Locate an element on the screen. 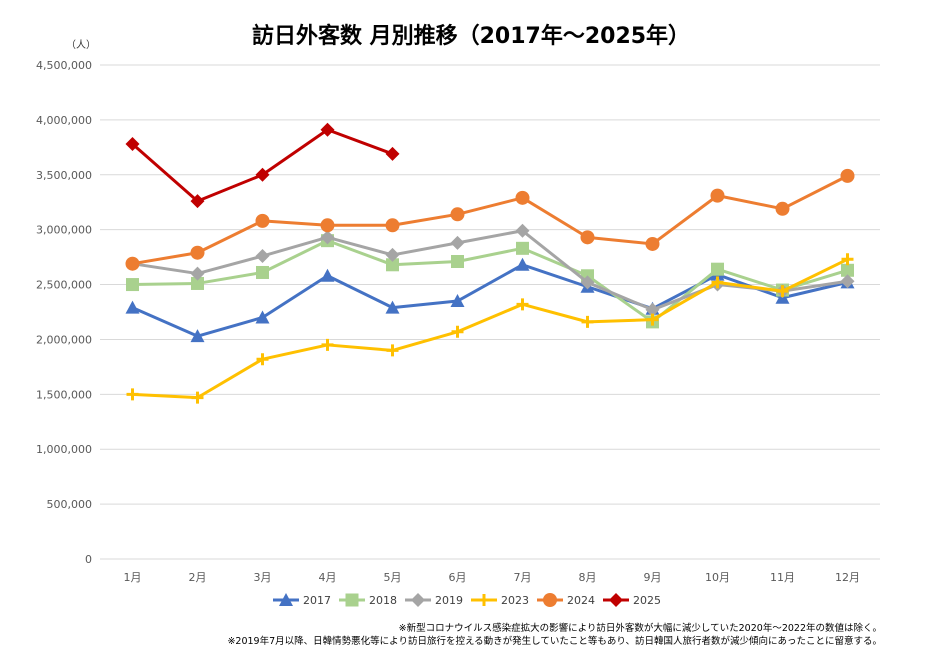 The image size is (942, 664). y-tick-label: 500,000 is located at coordinates (70, 504).